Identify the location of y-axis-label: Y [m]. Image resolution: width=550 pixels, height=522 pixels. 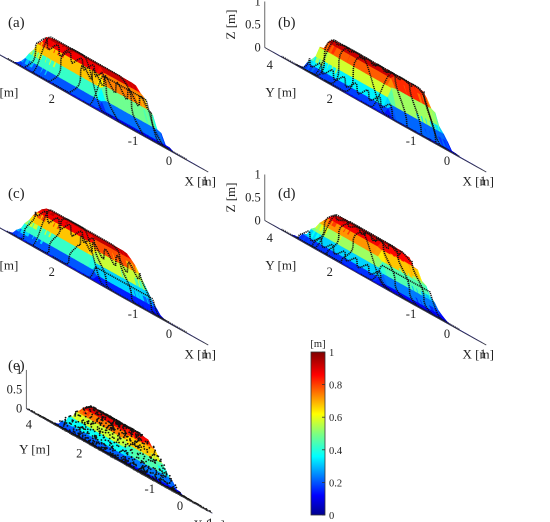
(34, 448).